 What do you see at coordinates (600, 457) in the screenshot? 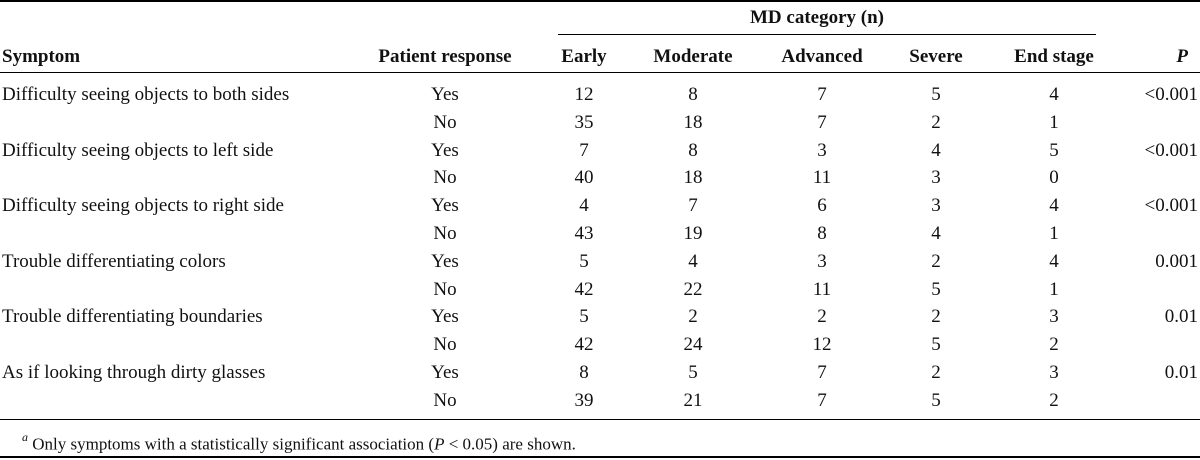
I see `footnote-rule` at bounding box center [600, 457].